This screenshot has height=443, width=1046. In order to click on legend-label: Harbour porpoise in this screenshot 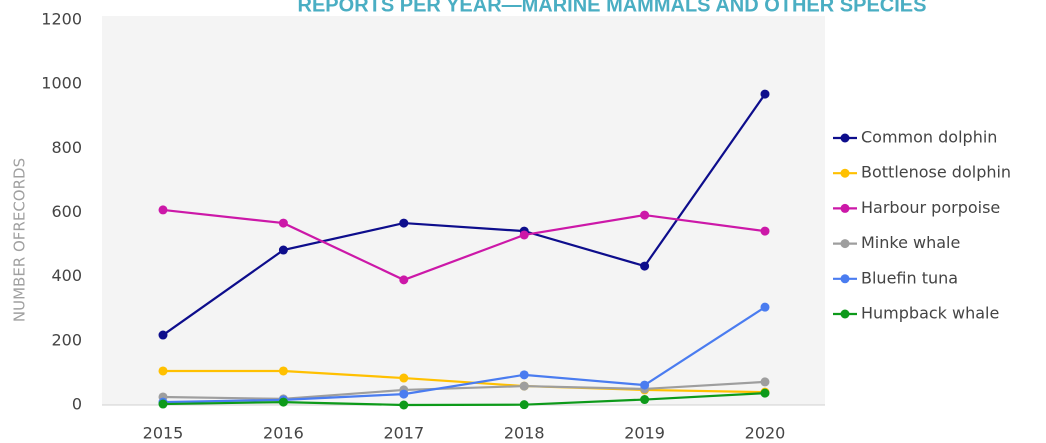, I will do `click(930, 207)`.